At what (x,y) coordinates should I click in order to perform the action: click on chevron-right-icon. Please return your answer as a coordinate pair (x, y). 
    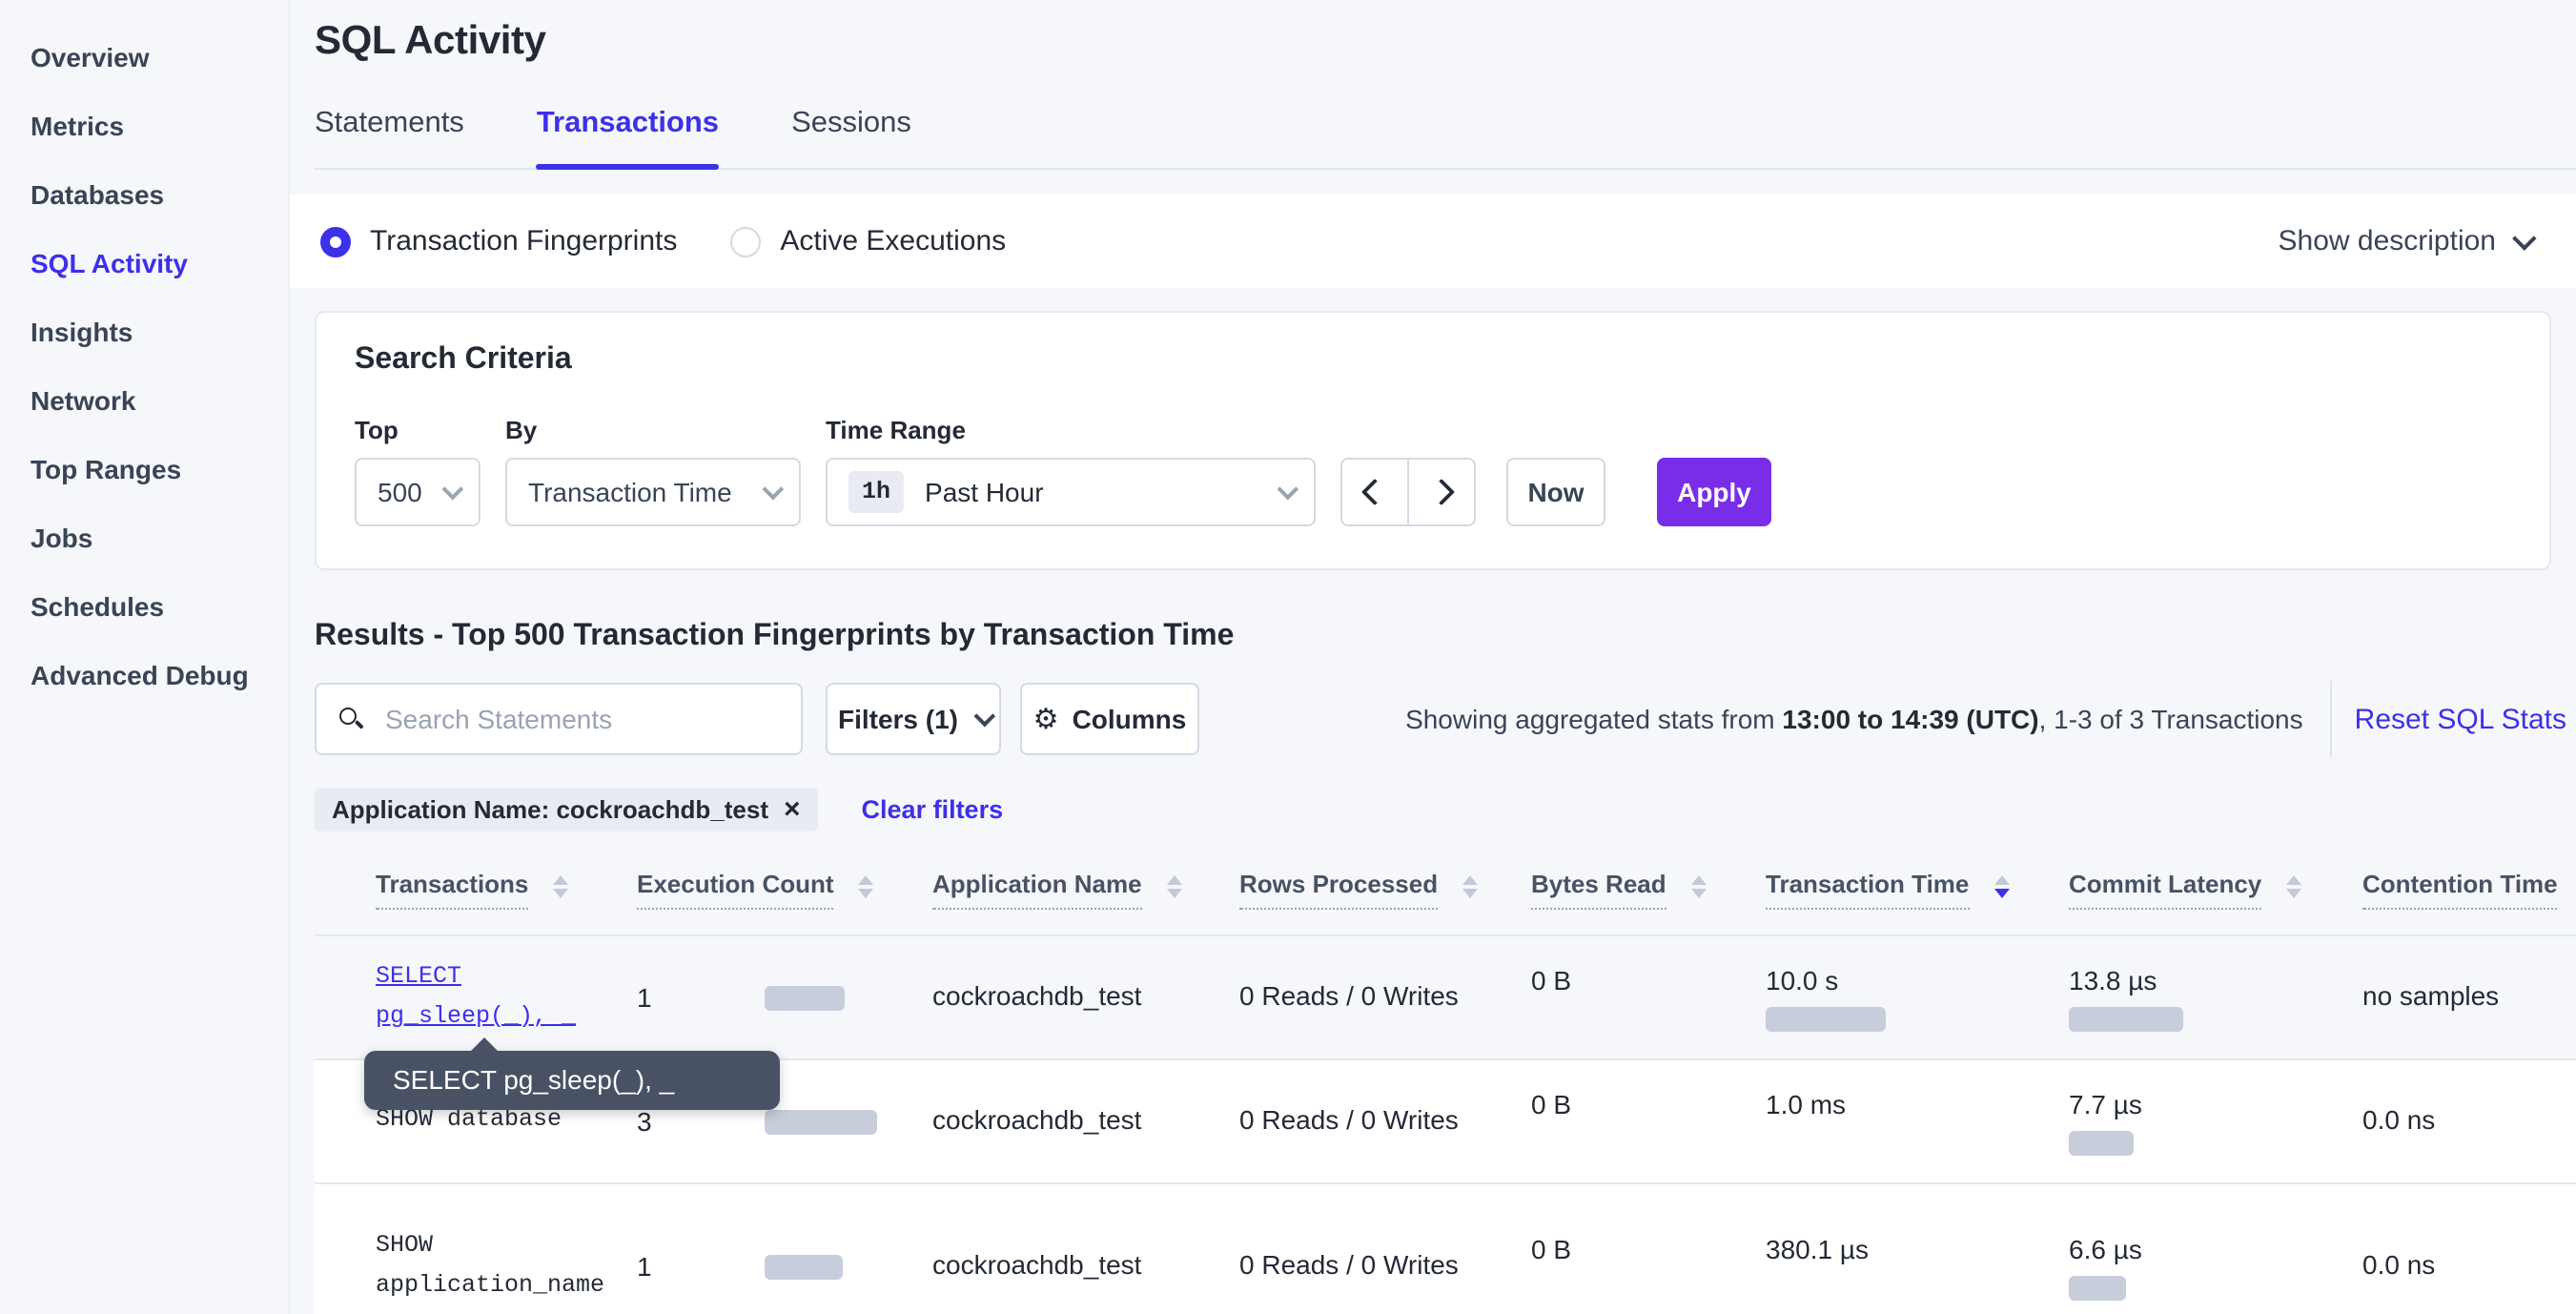
    Looking at the image, I should click on (1441, 492).